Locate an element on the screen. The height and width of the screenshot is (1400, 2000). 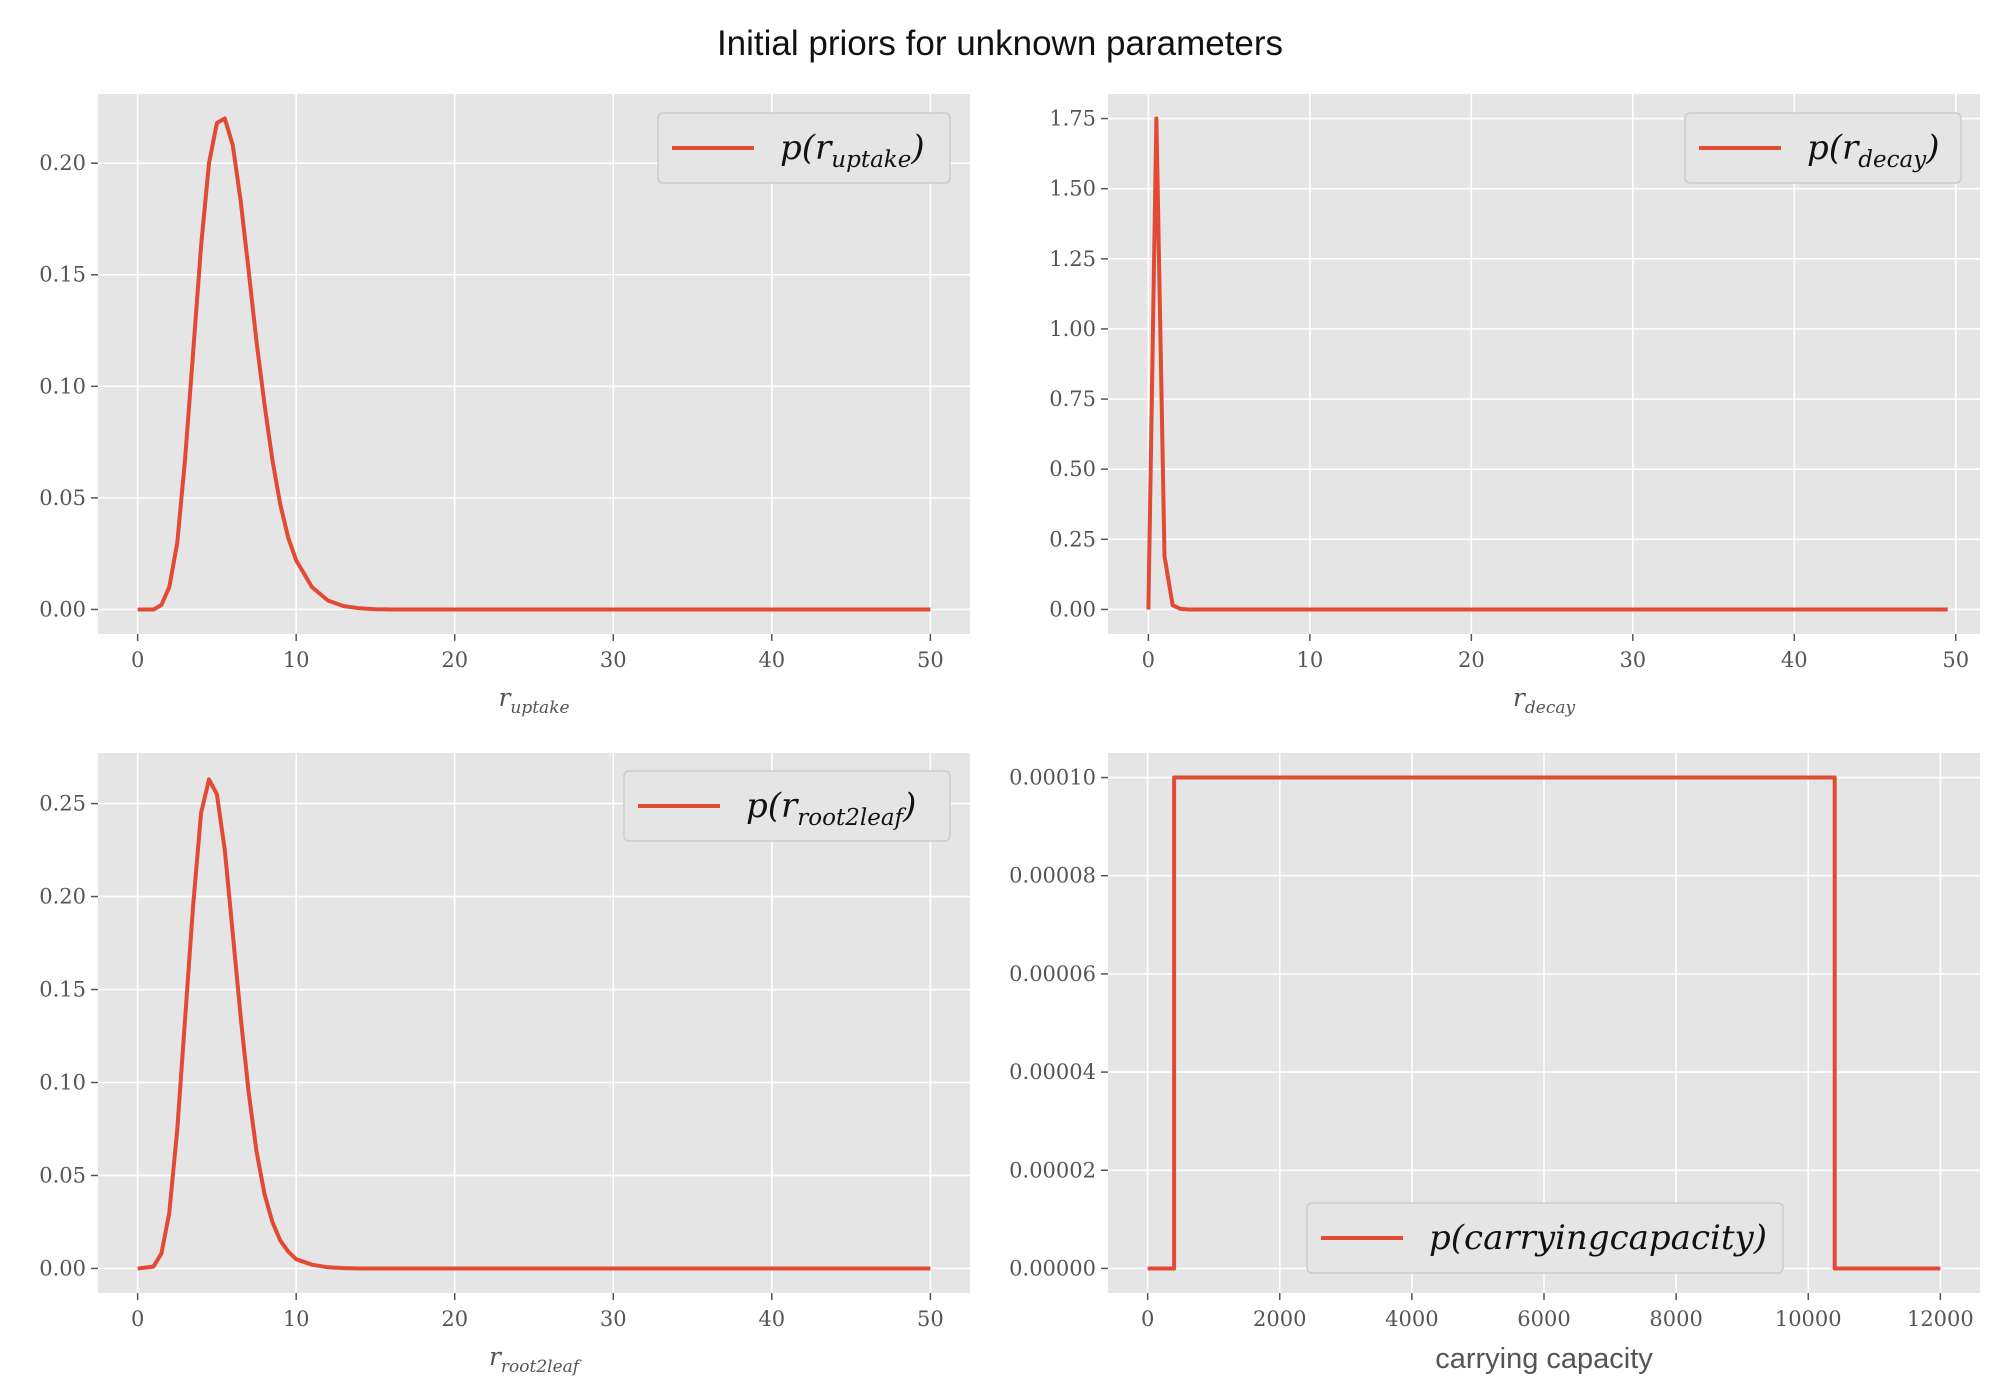
figure-title: Initial priors for unknown parameters is located at coordinates (1000, 43).